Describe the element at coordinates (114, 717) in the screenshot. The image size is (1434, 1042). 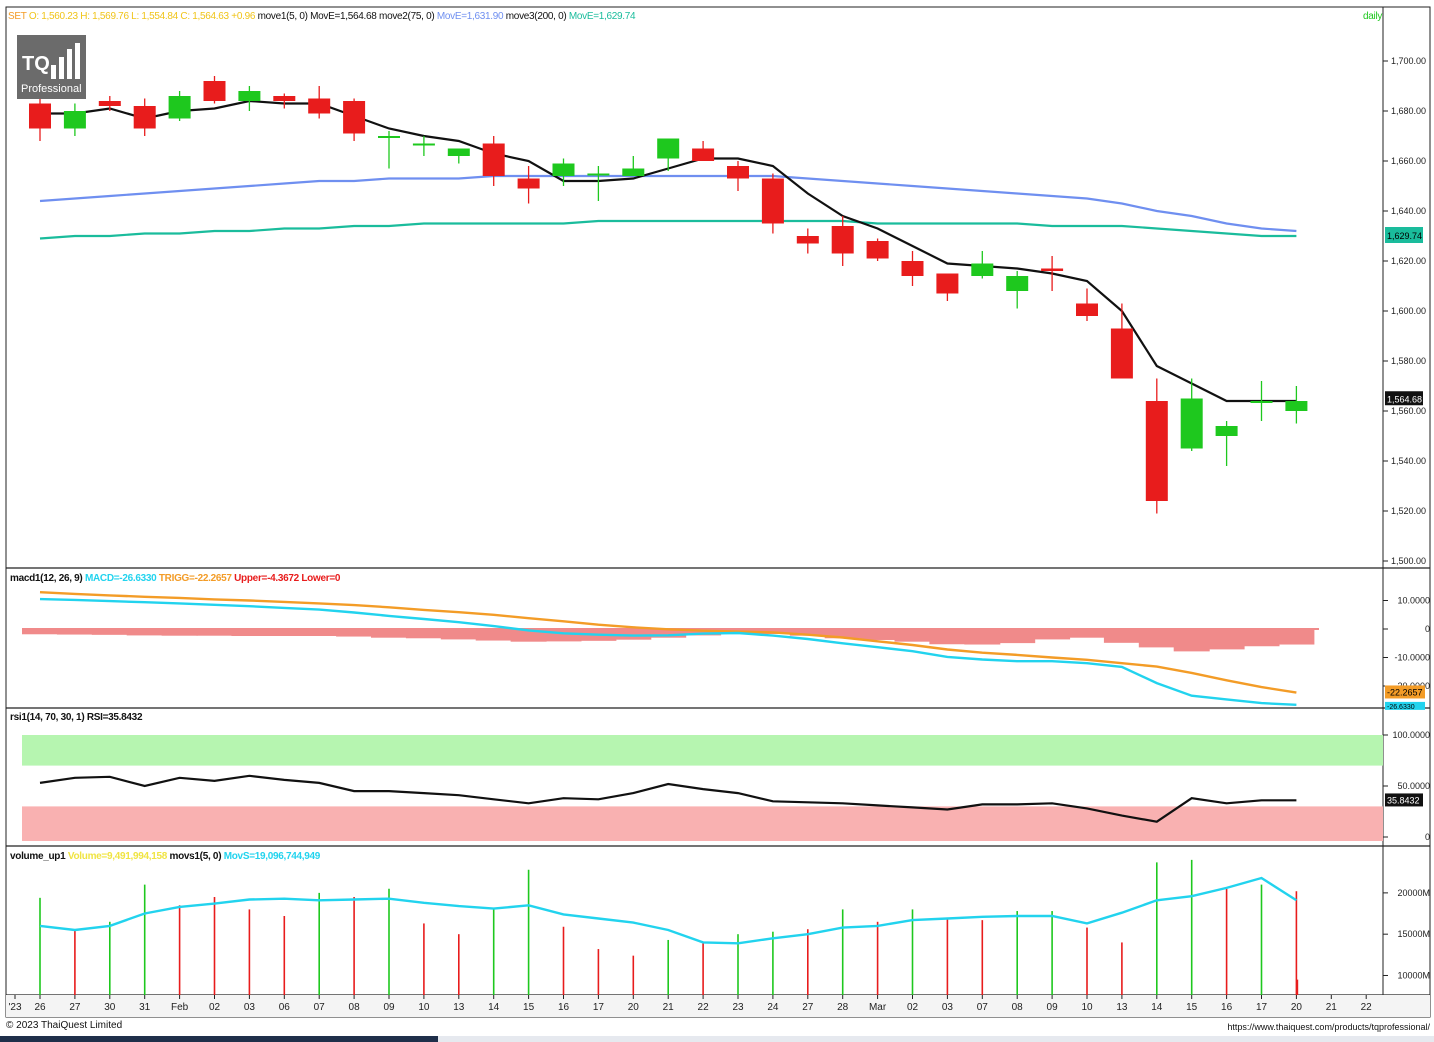
I see `rsi-value: RSI=35.8432` at that location.